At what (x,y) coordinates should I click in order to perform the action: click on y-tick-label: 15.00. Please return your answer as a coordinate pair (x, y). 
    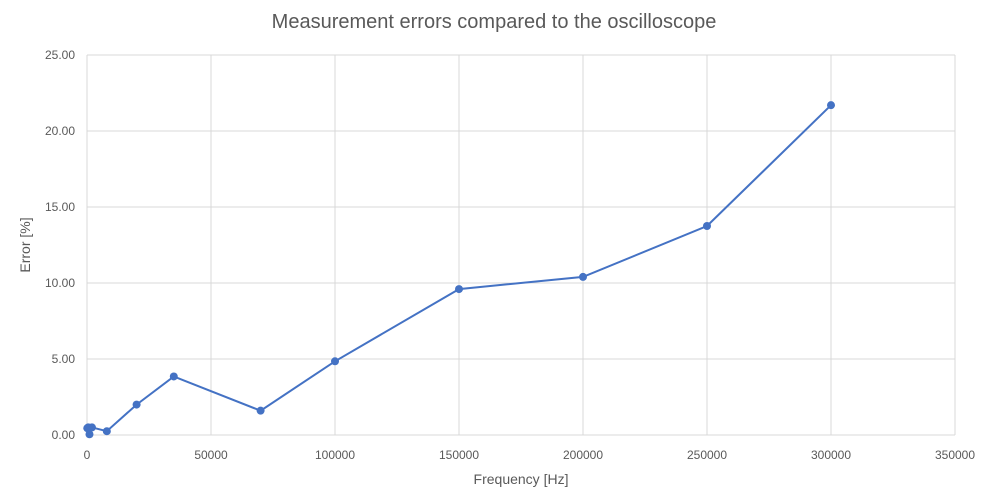
    Looking at the image, I should click on (60, 207).